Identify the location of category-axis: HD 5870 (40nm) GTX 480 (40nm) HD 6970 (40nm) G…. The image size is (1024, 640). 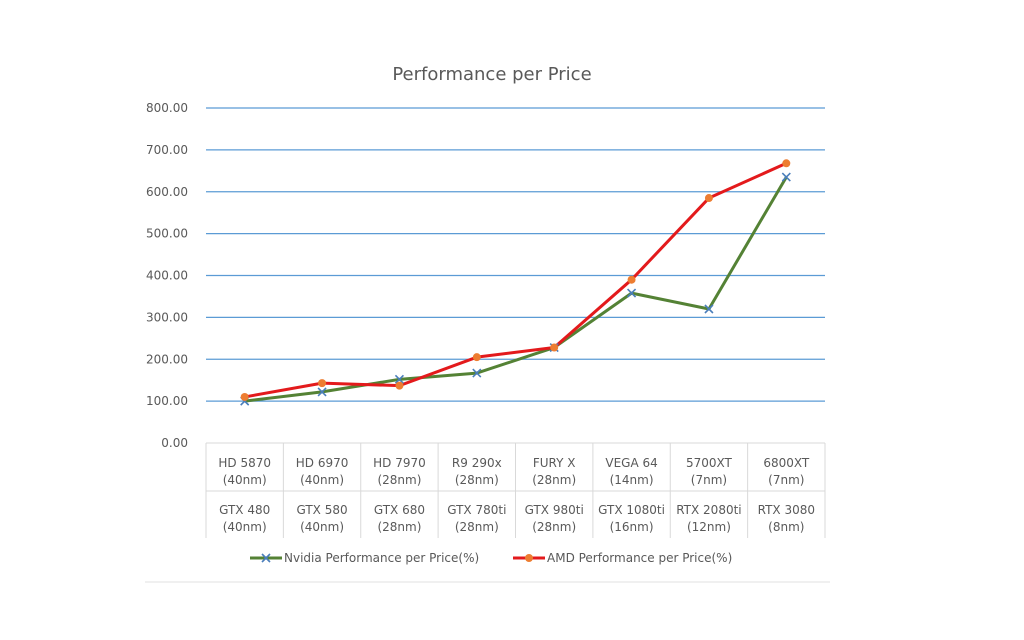
(515, 490).